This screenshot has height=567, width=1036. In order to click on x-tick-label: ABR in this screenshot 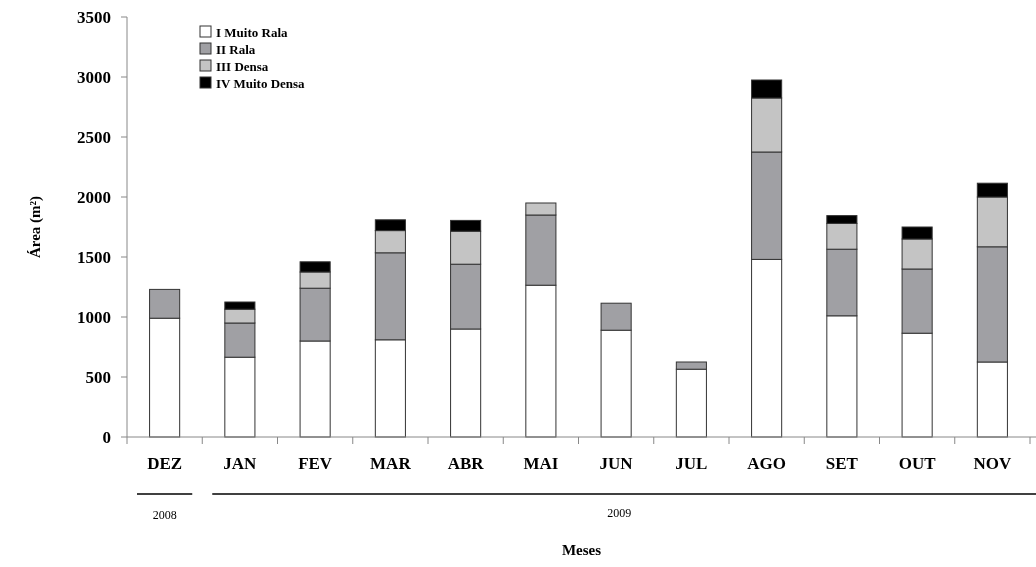, I will do `click(466, 463)`.